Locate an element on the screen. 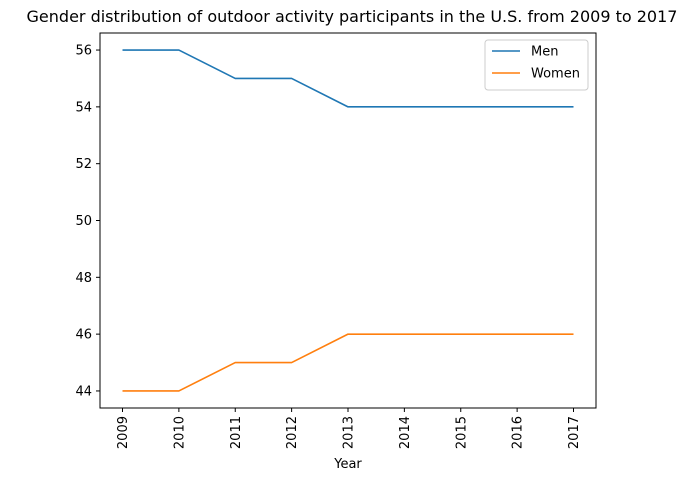  x-tick-label: 2011 is located at coordinates (236, 432).